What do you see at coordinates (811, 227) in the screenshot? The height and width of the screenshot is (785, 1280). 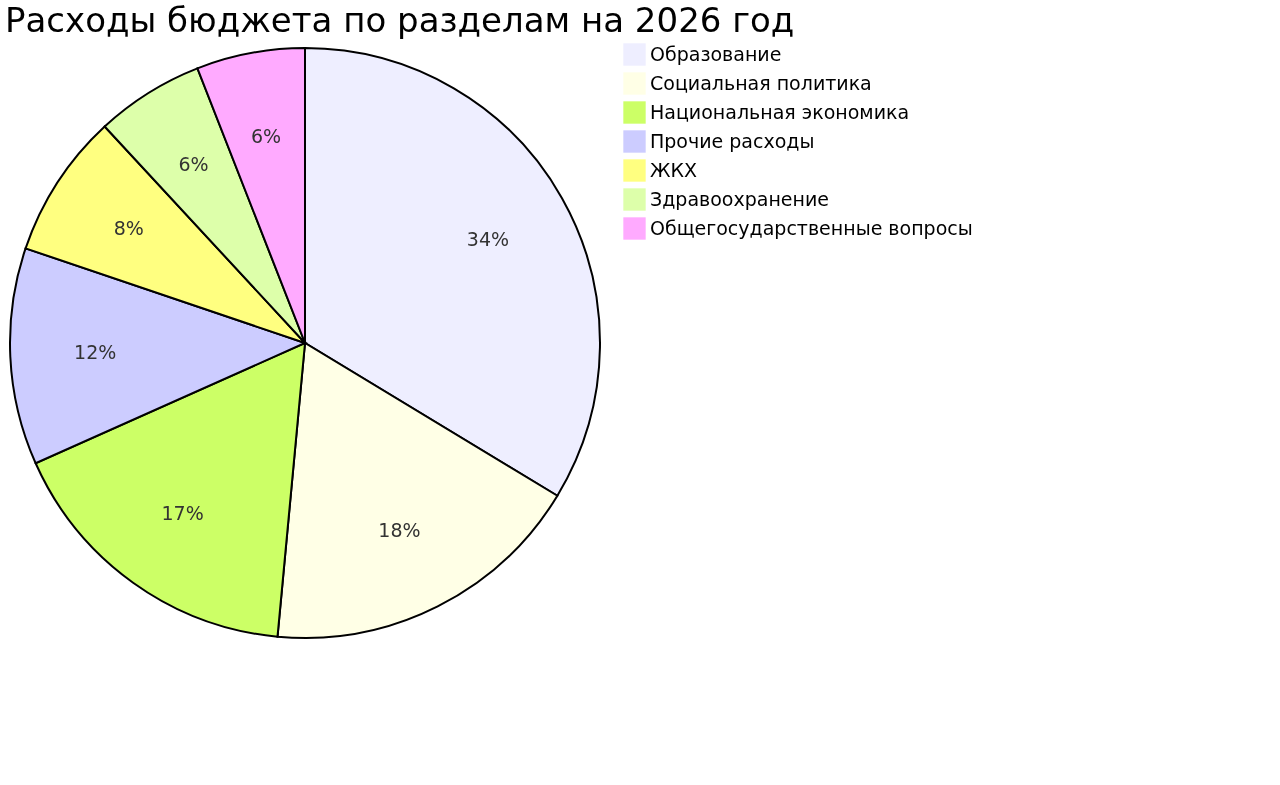 I see `legend-label: Общегосударственные вопросы` at bounding box center [811, 227].